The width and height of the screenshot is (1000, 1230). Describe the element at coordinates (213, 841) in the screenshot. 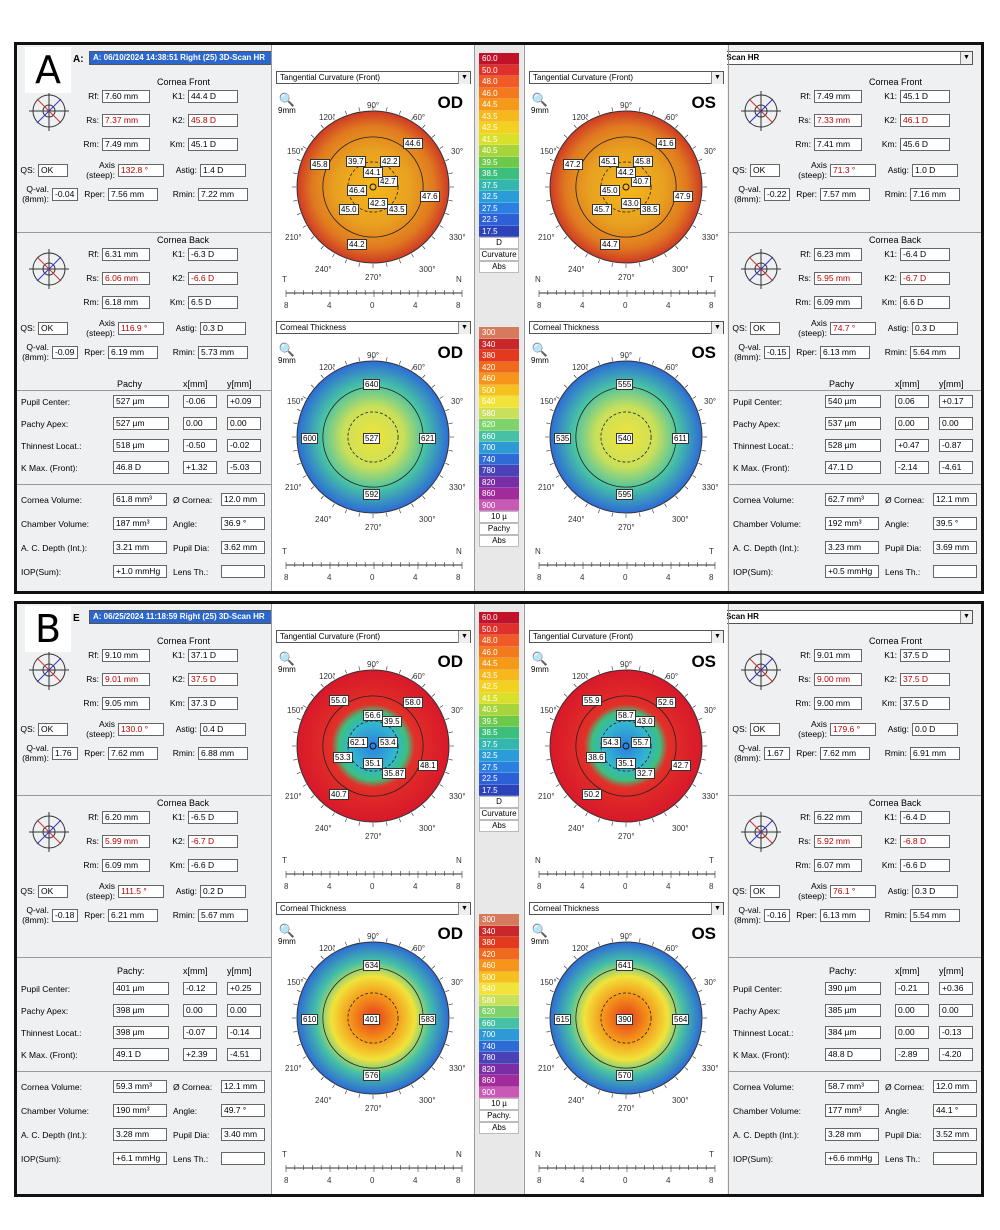

I see `k2-value: -6.7 D` at that location.